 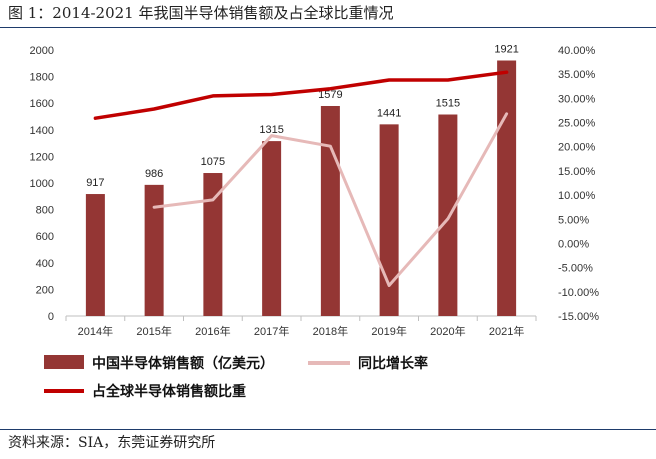 I want to click on right-tick-label: -5.00%, so click(x=575, y=269).